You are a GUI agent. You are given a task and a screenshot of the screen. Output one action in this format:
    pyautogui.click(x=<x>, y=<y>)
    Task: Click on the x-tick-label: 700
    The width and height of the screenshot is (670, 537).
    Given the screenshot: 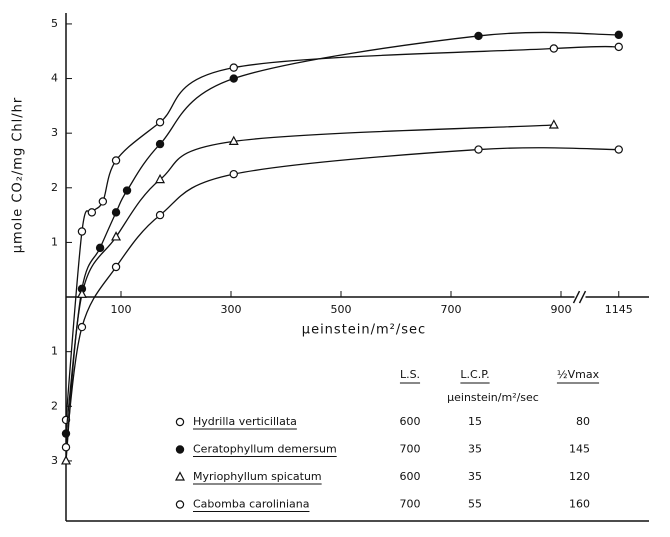 What is the action you would take?
    pyautogui.click(x=451, y=309)
    